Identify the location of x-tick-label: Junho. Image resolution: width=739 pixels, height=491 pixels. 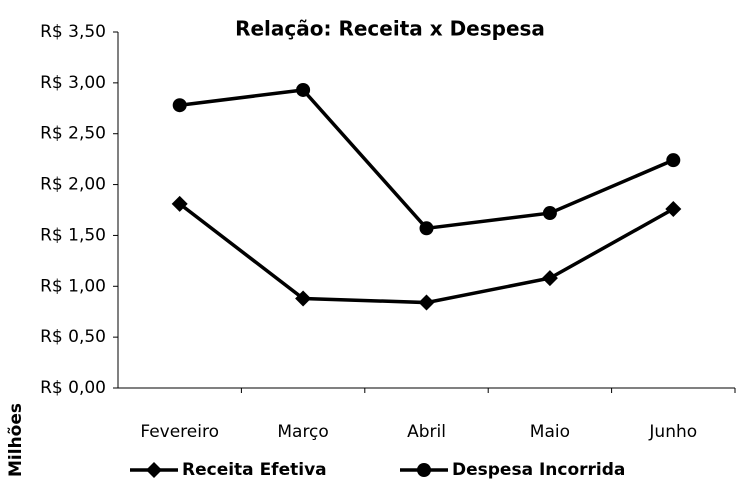
(672, 432).